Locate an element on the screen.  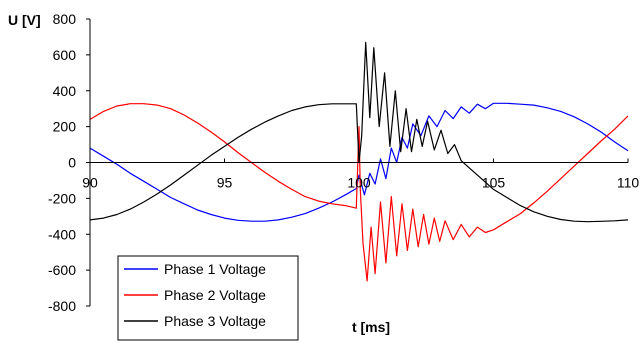
x-tick-label: 90 is located at coordinates (90, 183).